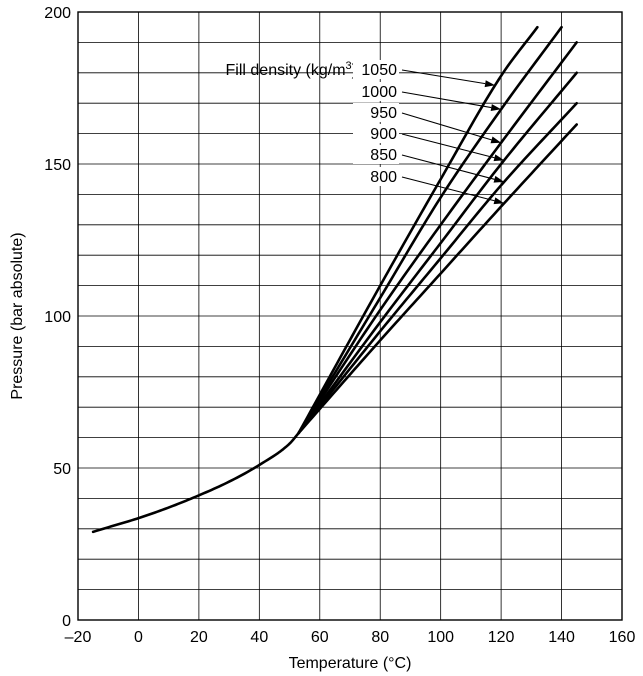  Describe the element at coordinates (199, 637) in the screenshot. I see `x-tick-label: 20` at that location.